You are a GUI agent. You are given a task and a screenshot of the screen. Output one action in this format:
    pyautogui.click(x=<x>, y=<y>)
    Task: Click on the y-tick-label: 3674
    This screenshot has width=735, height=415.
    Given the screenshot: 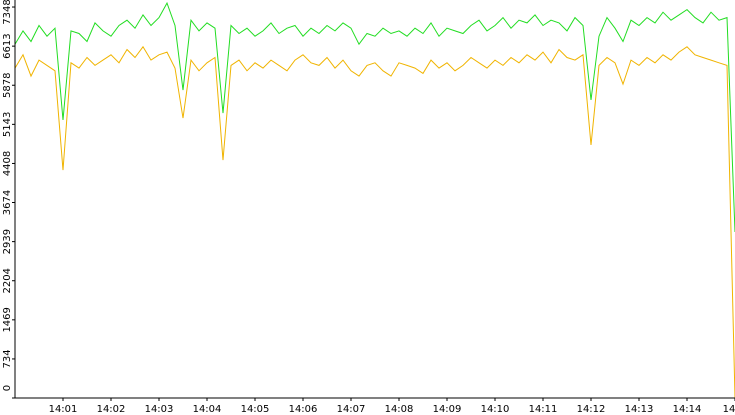 What is the action you would take?
    pyautogui.click(x=7, y=202)
    